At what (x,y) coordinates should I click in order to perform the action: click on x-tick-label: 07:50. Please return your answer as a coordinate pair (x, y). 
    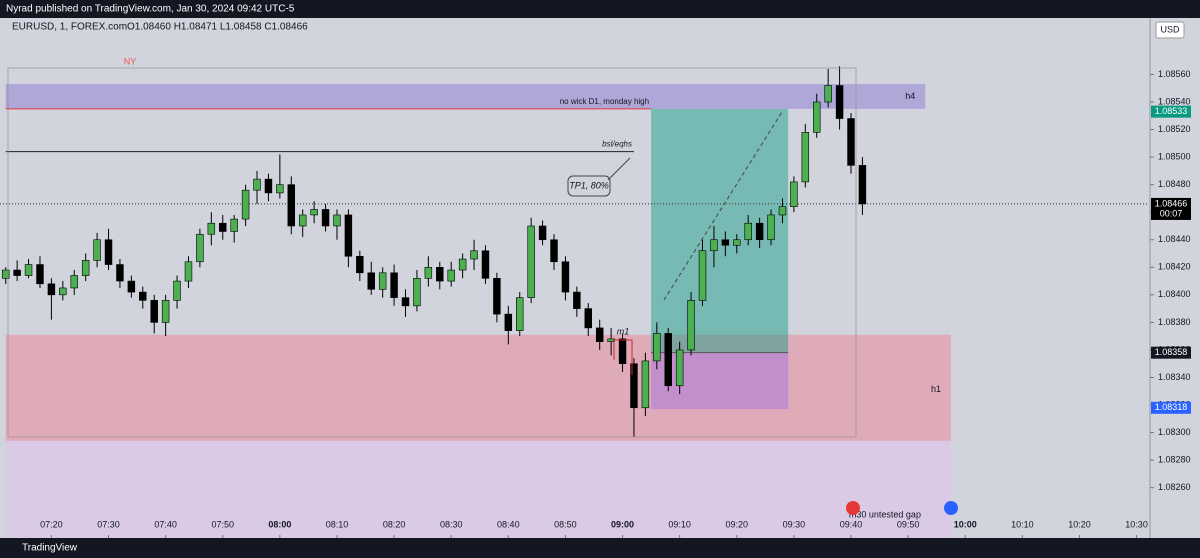
    Looking at the image, I should click on (222, 524).